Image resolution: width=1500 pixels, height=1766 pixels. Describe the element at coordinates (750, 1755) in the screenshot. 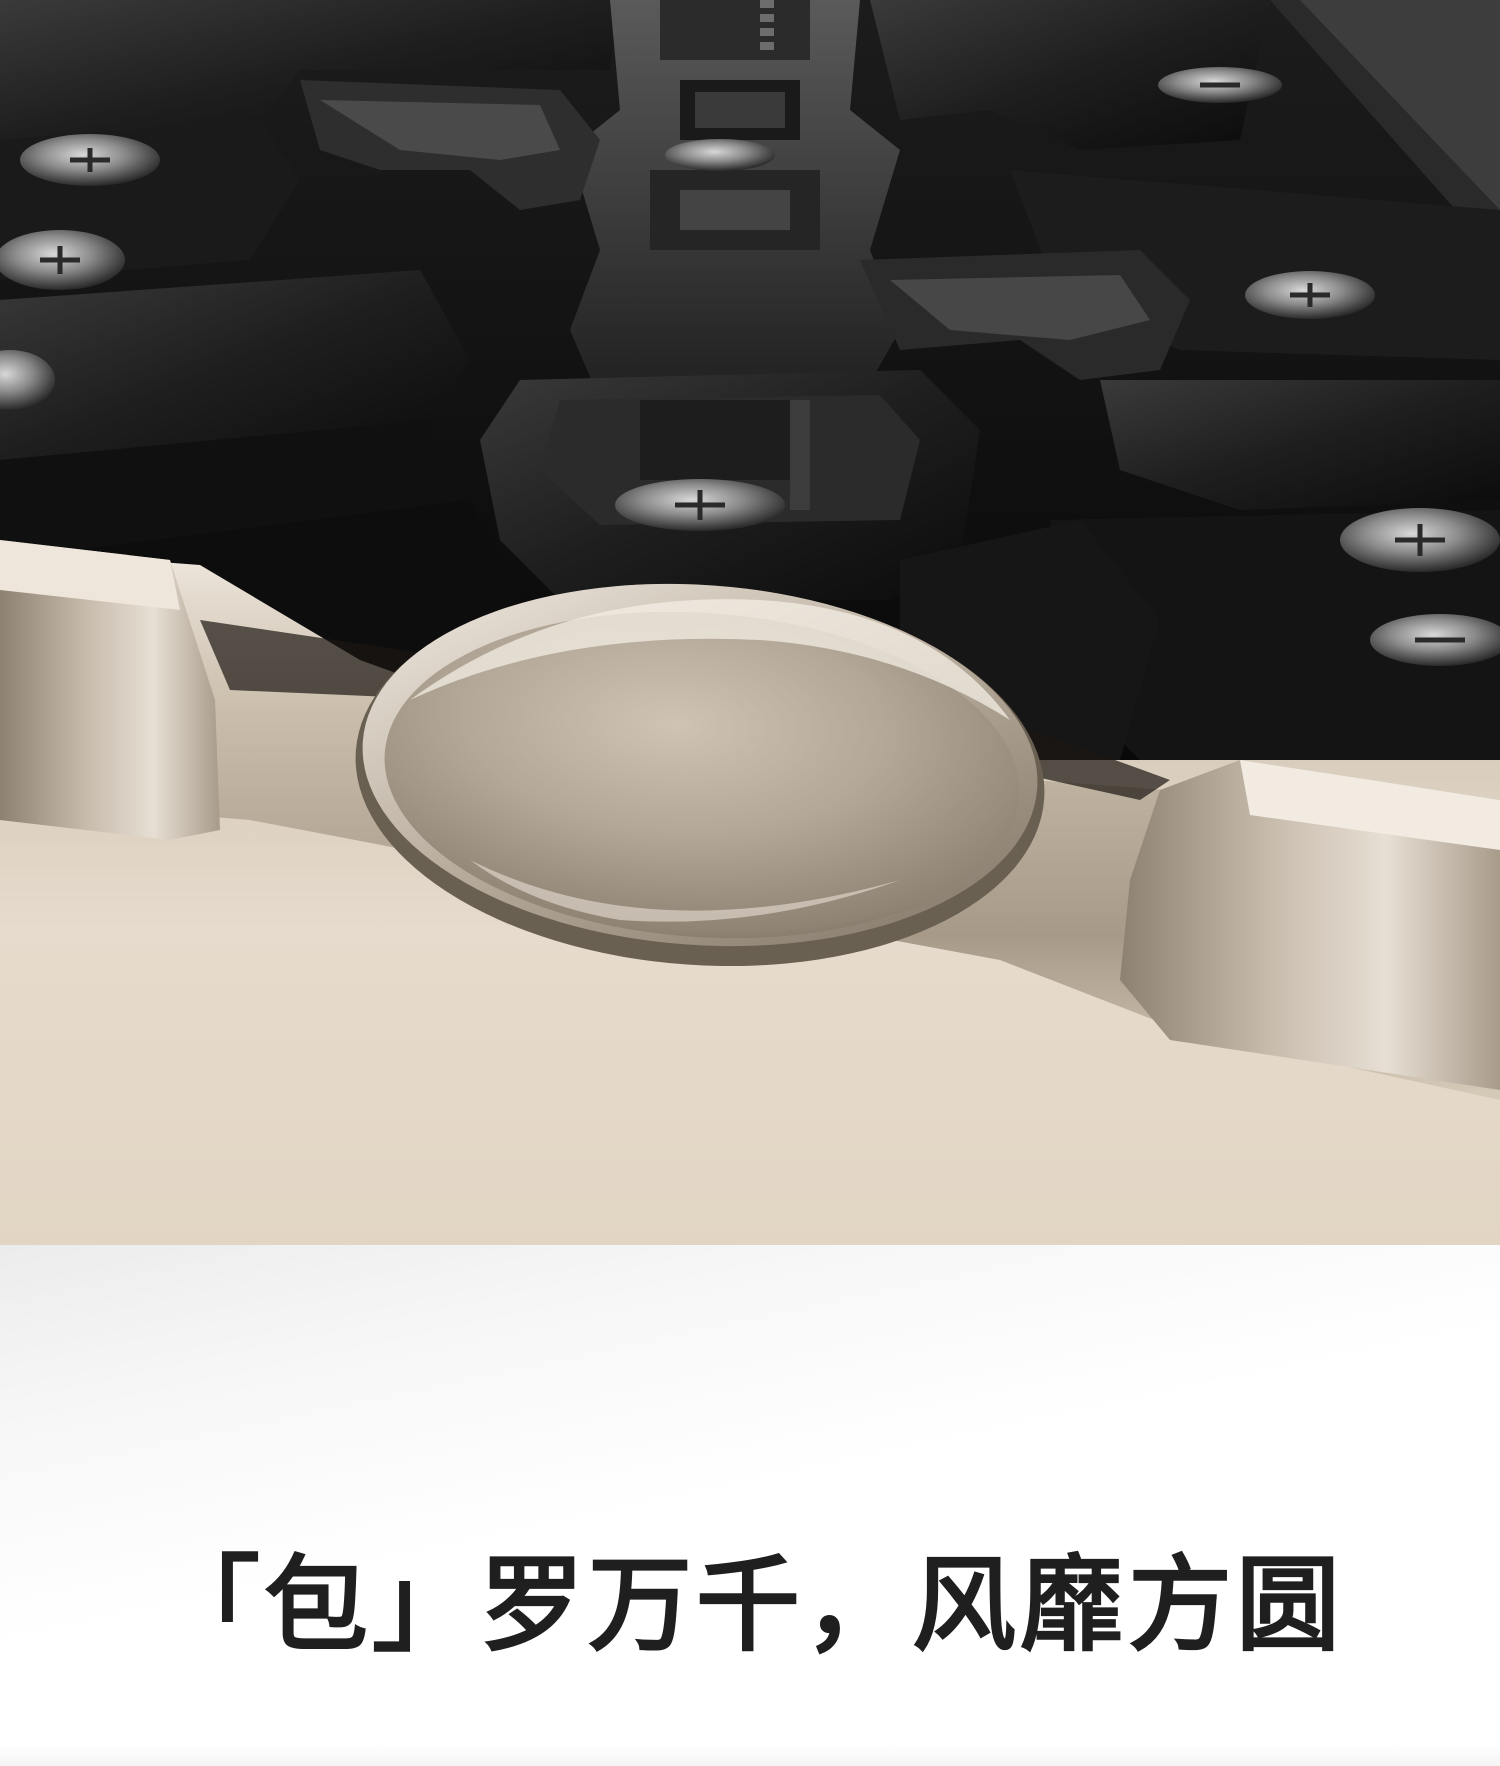

I see `footer-strip` at that location.